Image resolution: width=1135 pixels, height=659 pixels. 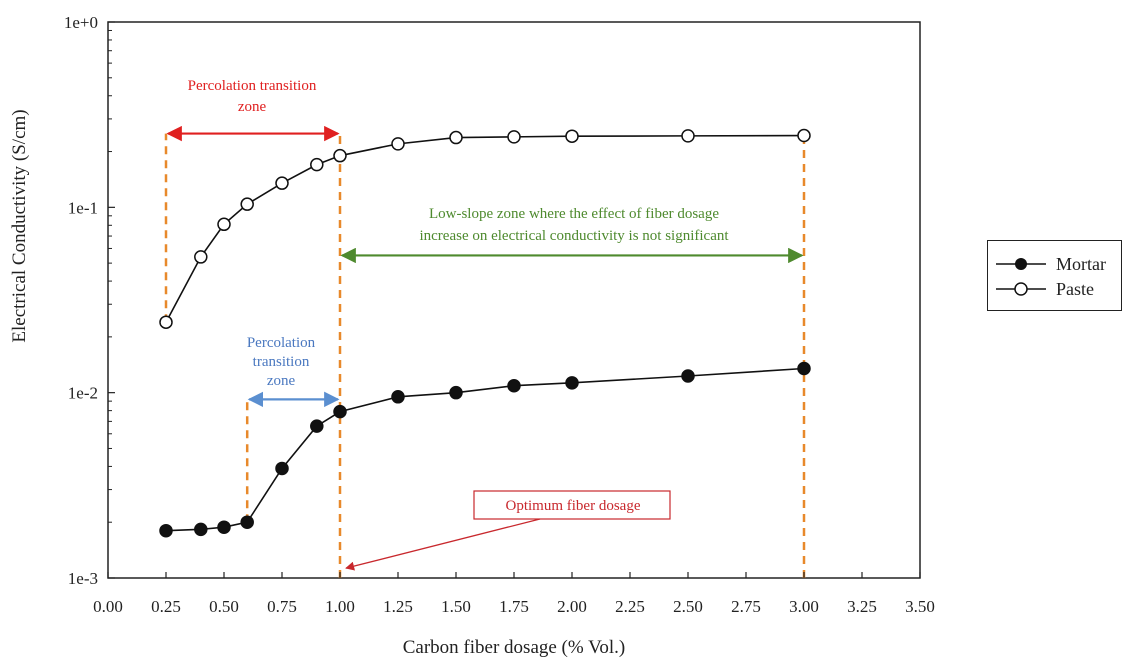 What do you see at coordinates (166, 606) in the screenshot?
I see `x-tick-label: 0.25` at bounding box center [166, 606].